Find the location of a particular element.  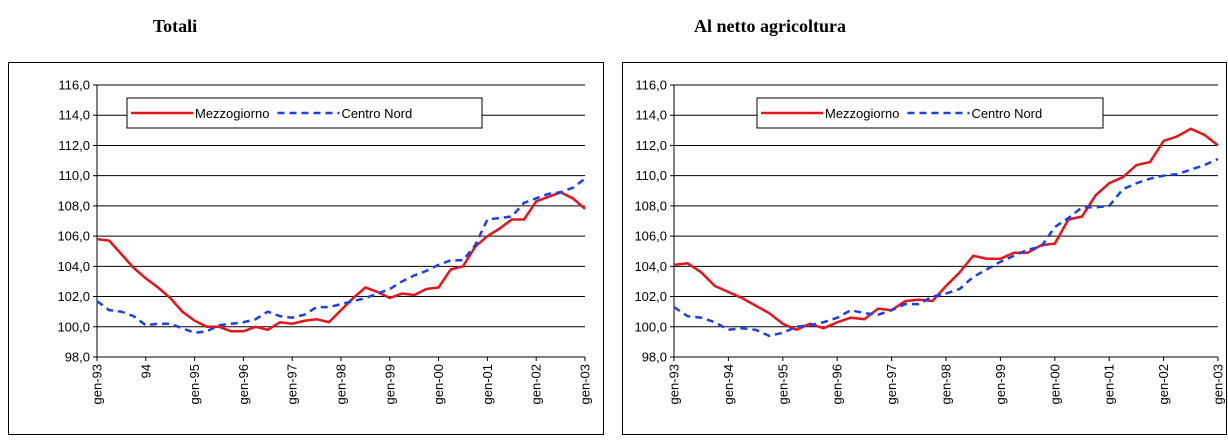

x-tick-label: gen-94 is located at coordinates (728, 384).